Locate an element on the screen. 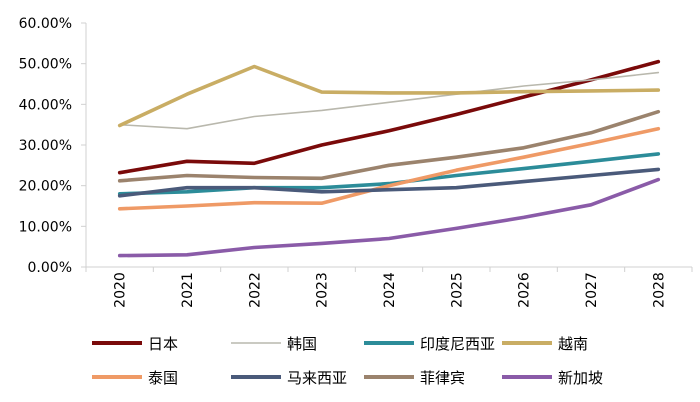  legend-label: 韩国 is located at coordinates (302, 344).